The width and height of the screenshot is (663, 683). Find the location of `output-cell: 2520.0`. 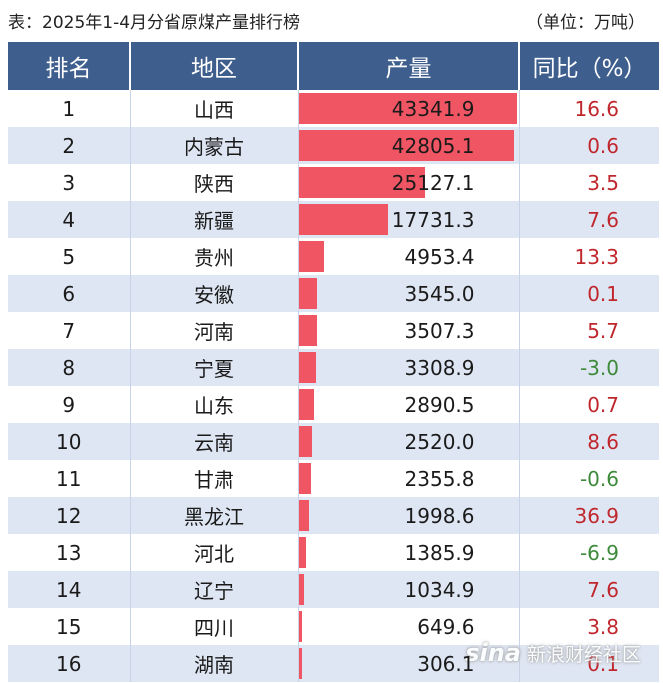

output-cell: 2520.0 is located at coordinates (409, 441).